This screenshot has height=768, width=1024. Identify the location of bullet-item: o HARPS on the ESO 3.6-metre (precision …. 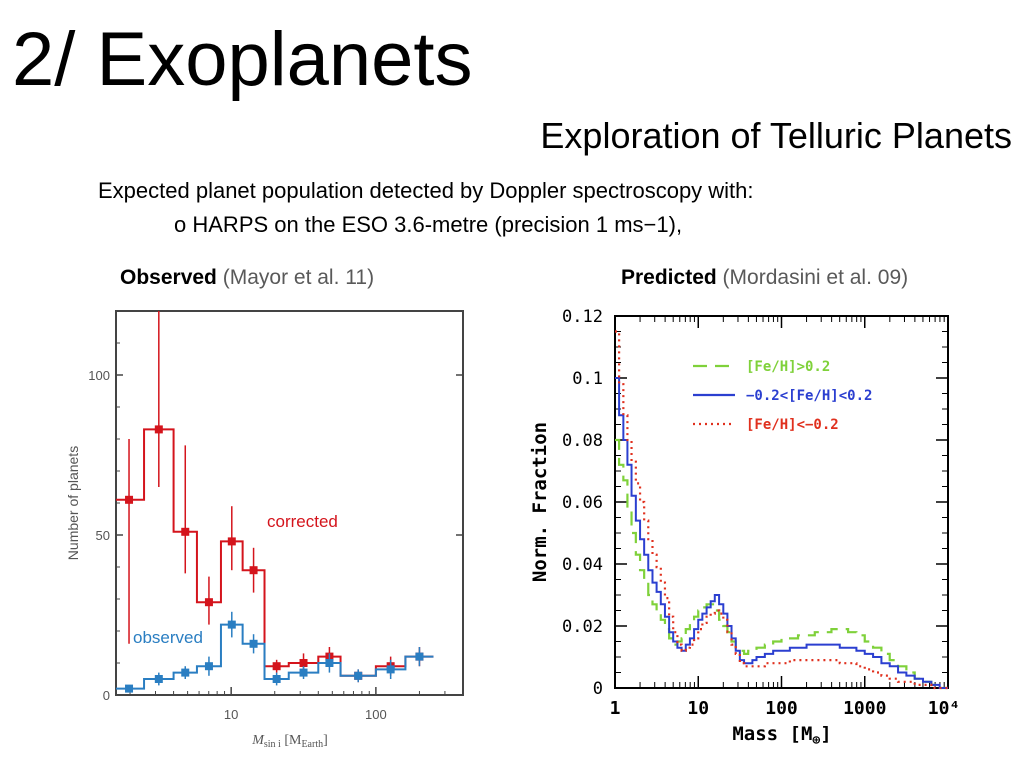
(428, 225).